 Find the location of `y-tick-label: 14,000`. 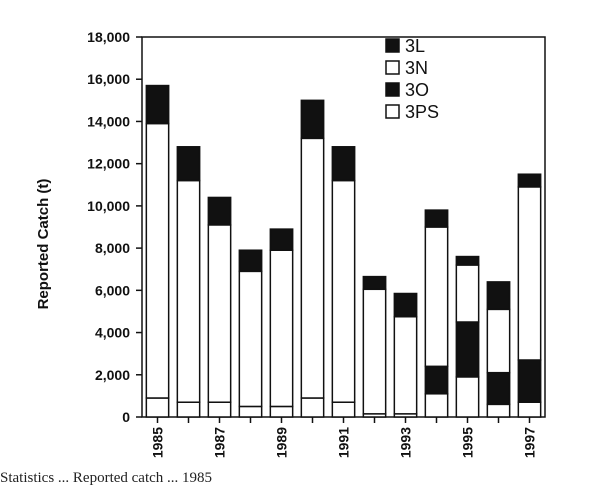

y-tick-label: 14,000 is located at coordinates (108, 121).